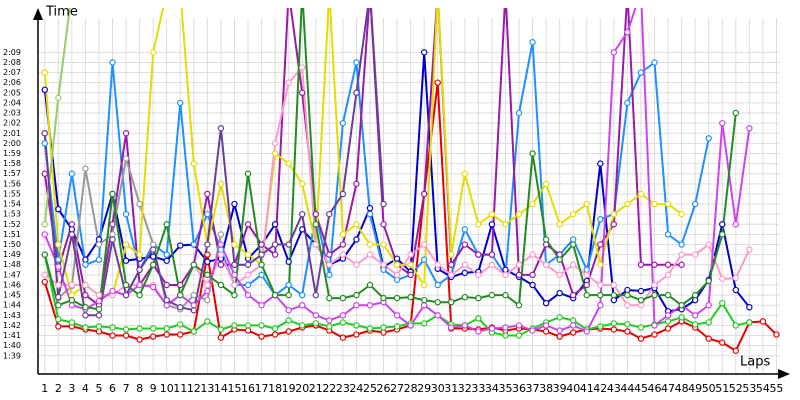 This screenshot has width=800, height=400. What do you see at coordinates (12, 264) in the screenshot?
I see `y-tick-label: 1:48` at bounding box center [12, 264].